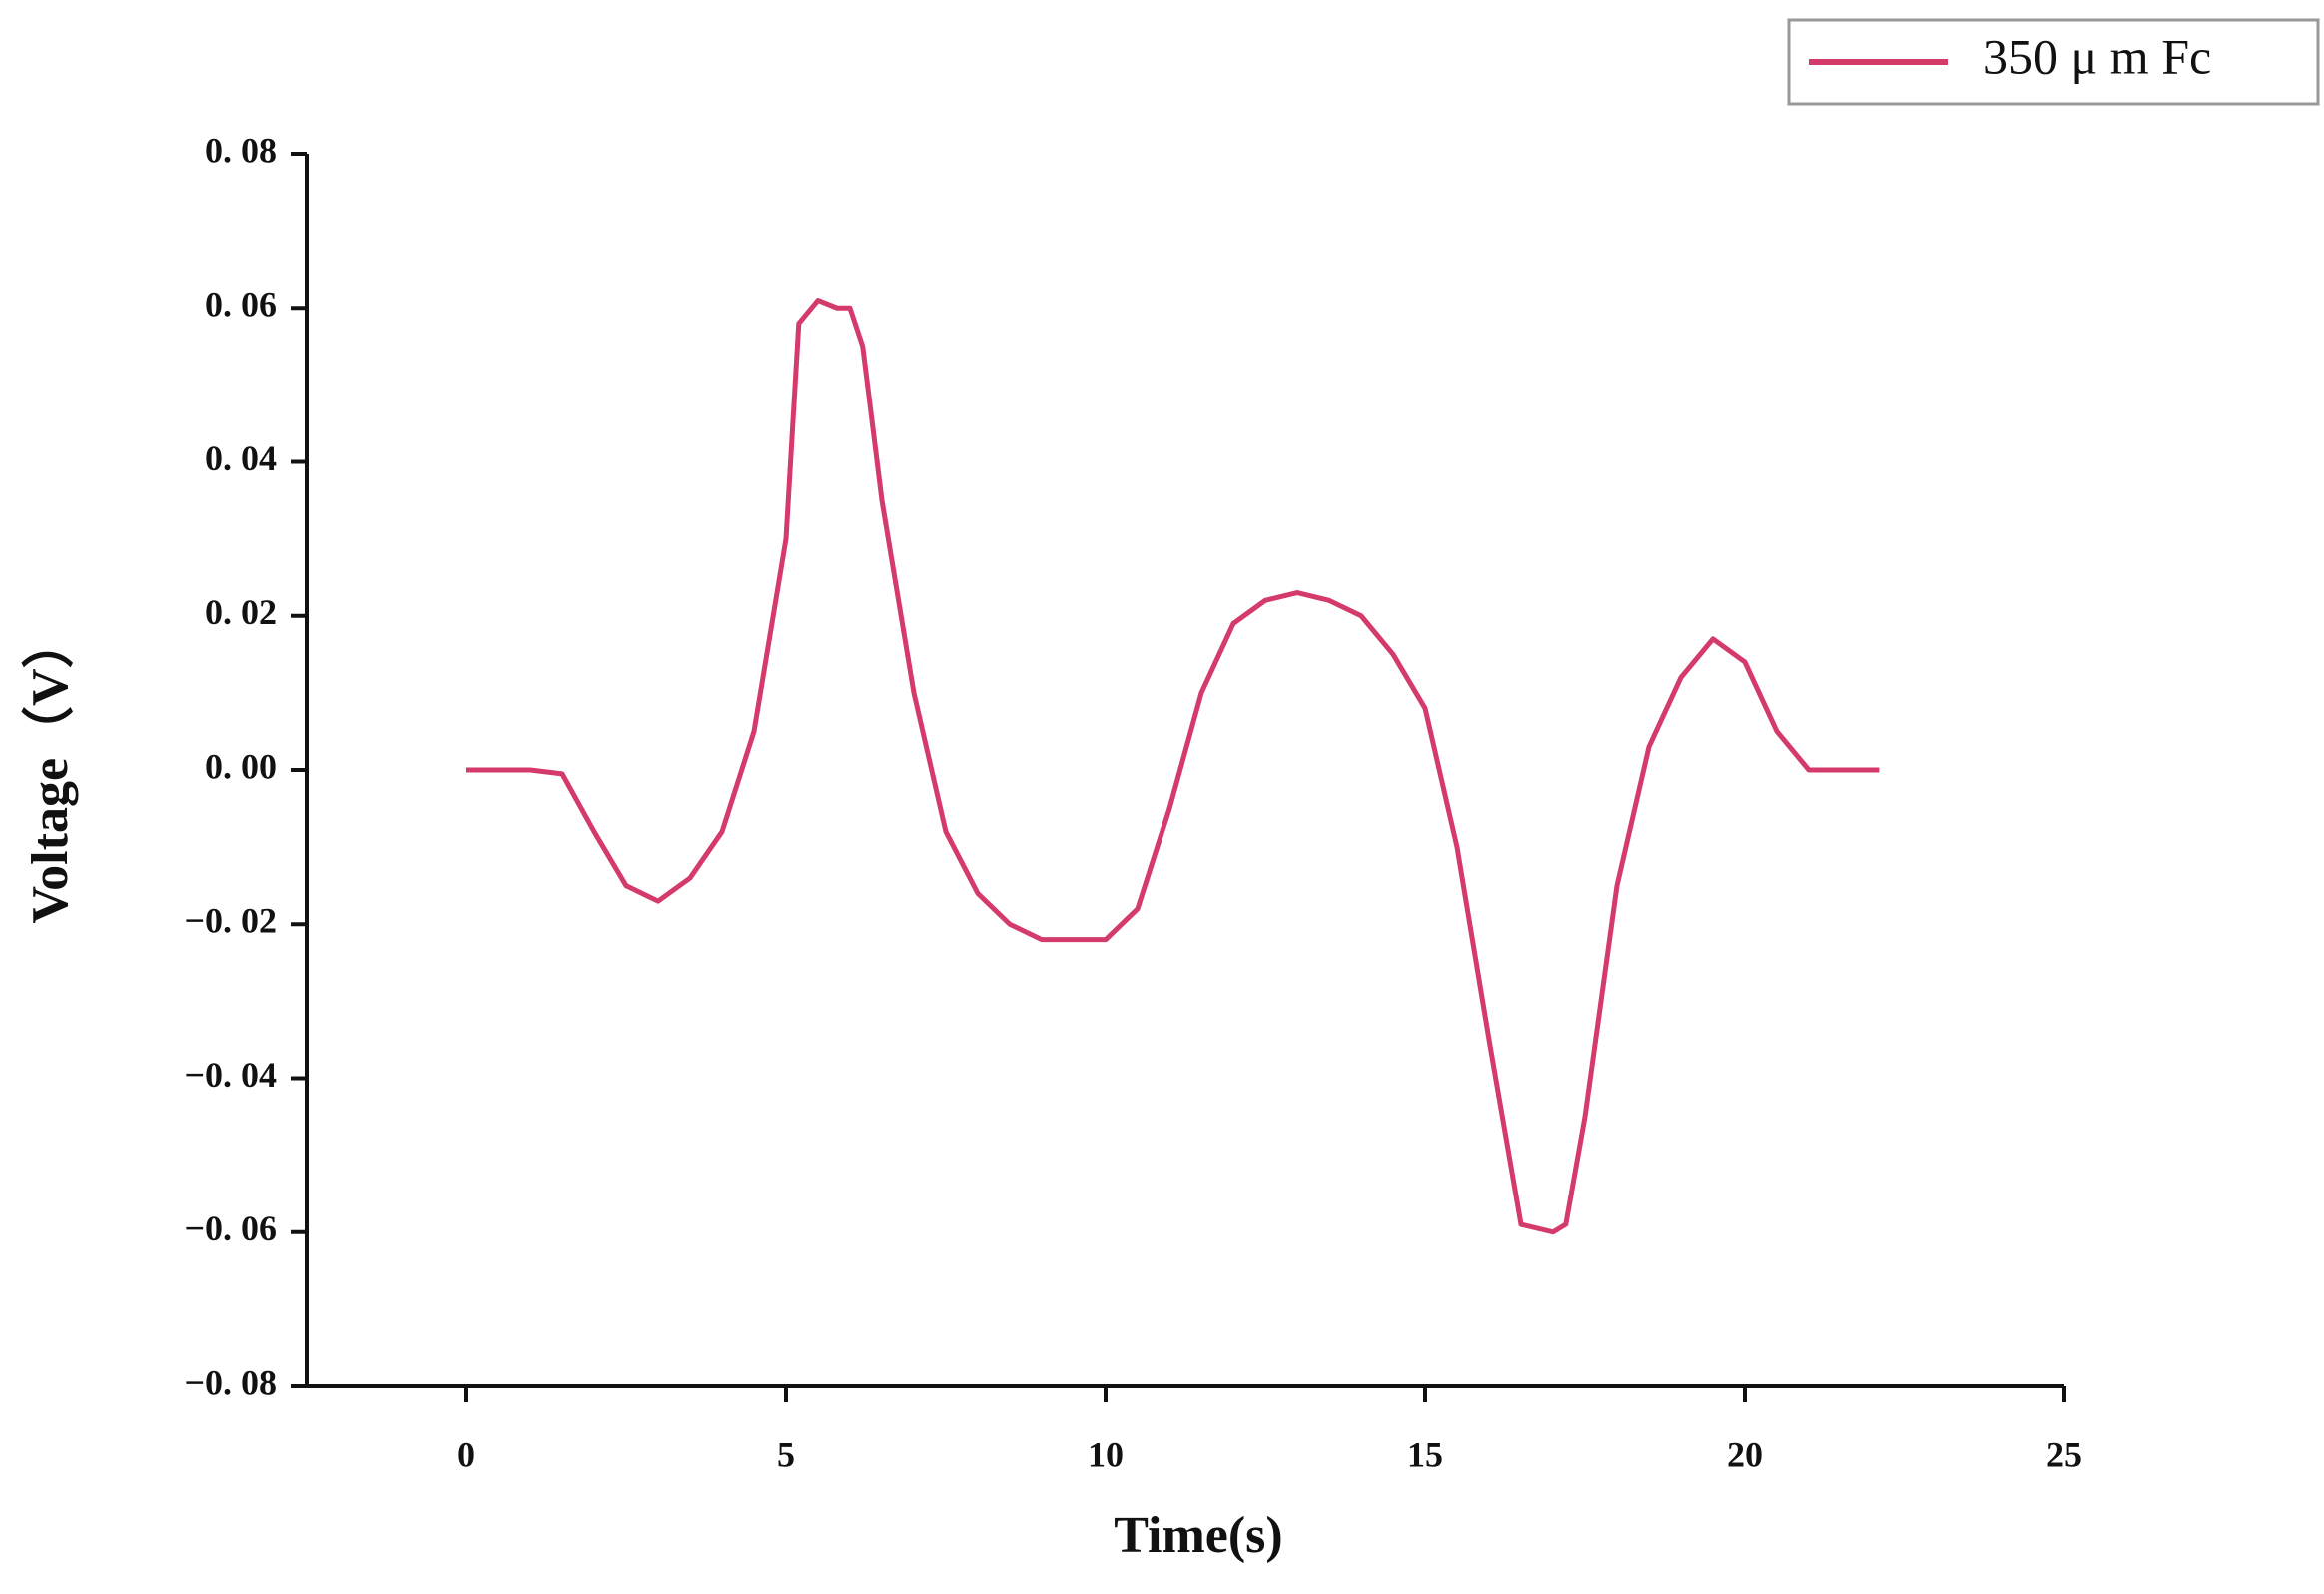  I want to click on y-tick-label: 0. 04, so click(241, 458).